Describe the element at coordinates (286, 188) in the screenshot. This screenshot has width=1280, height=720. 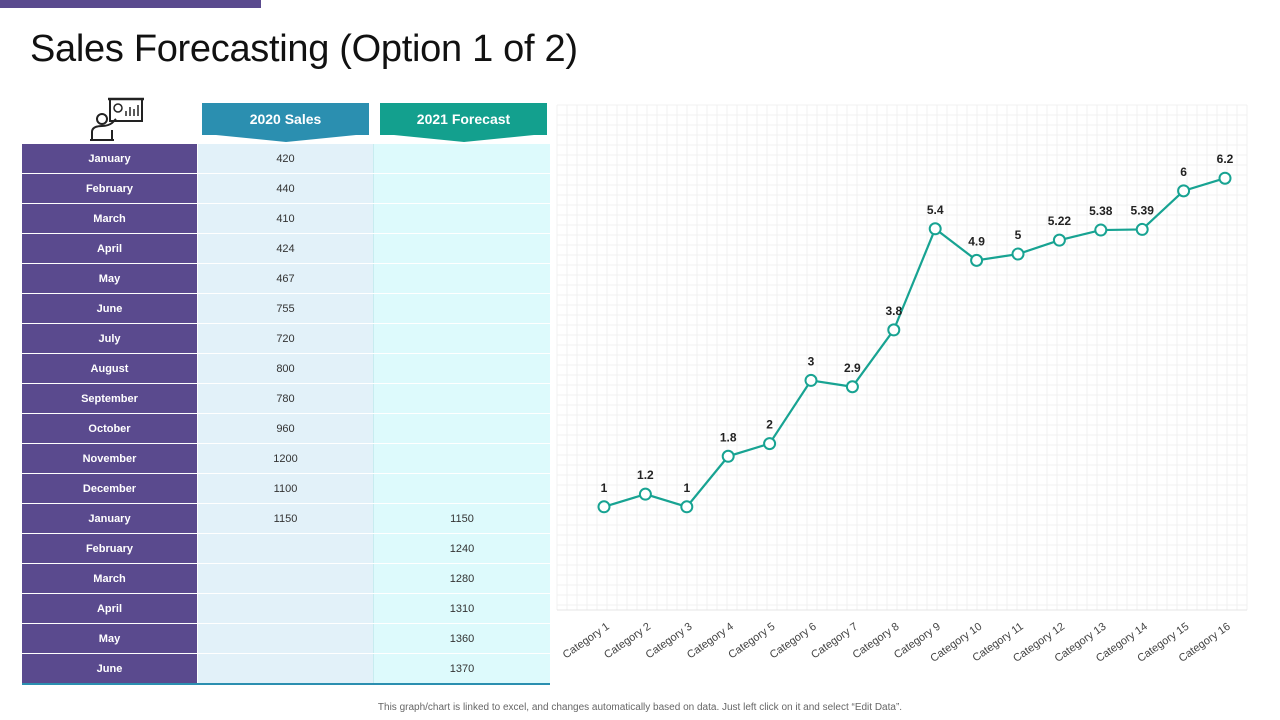
I see `table-row: February 440` at that location.